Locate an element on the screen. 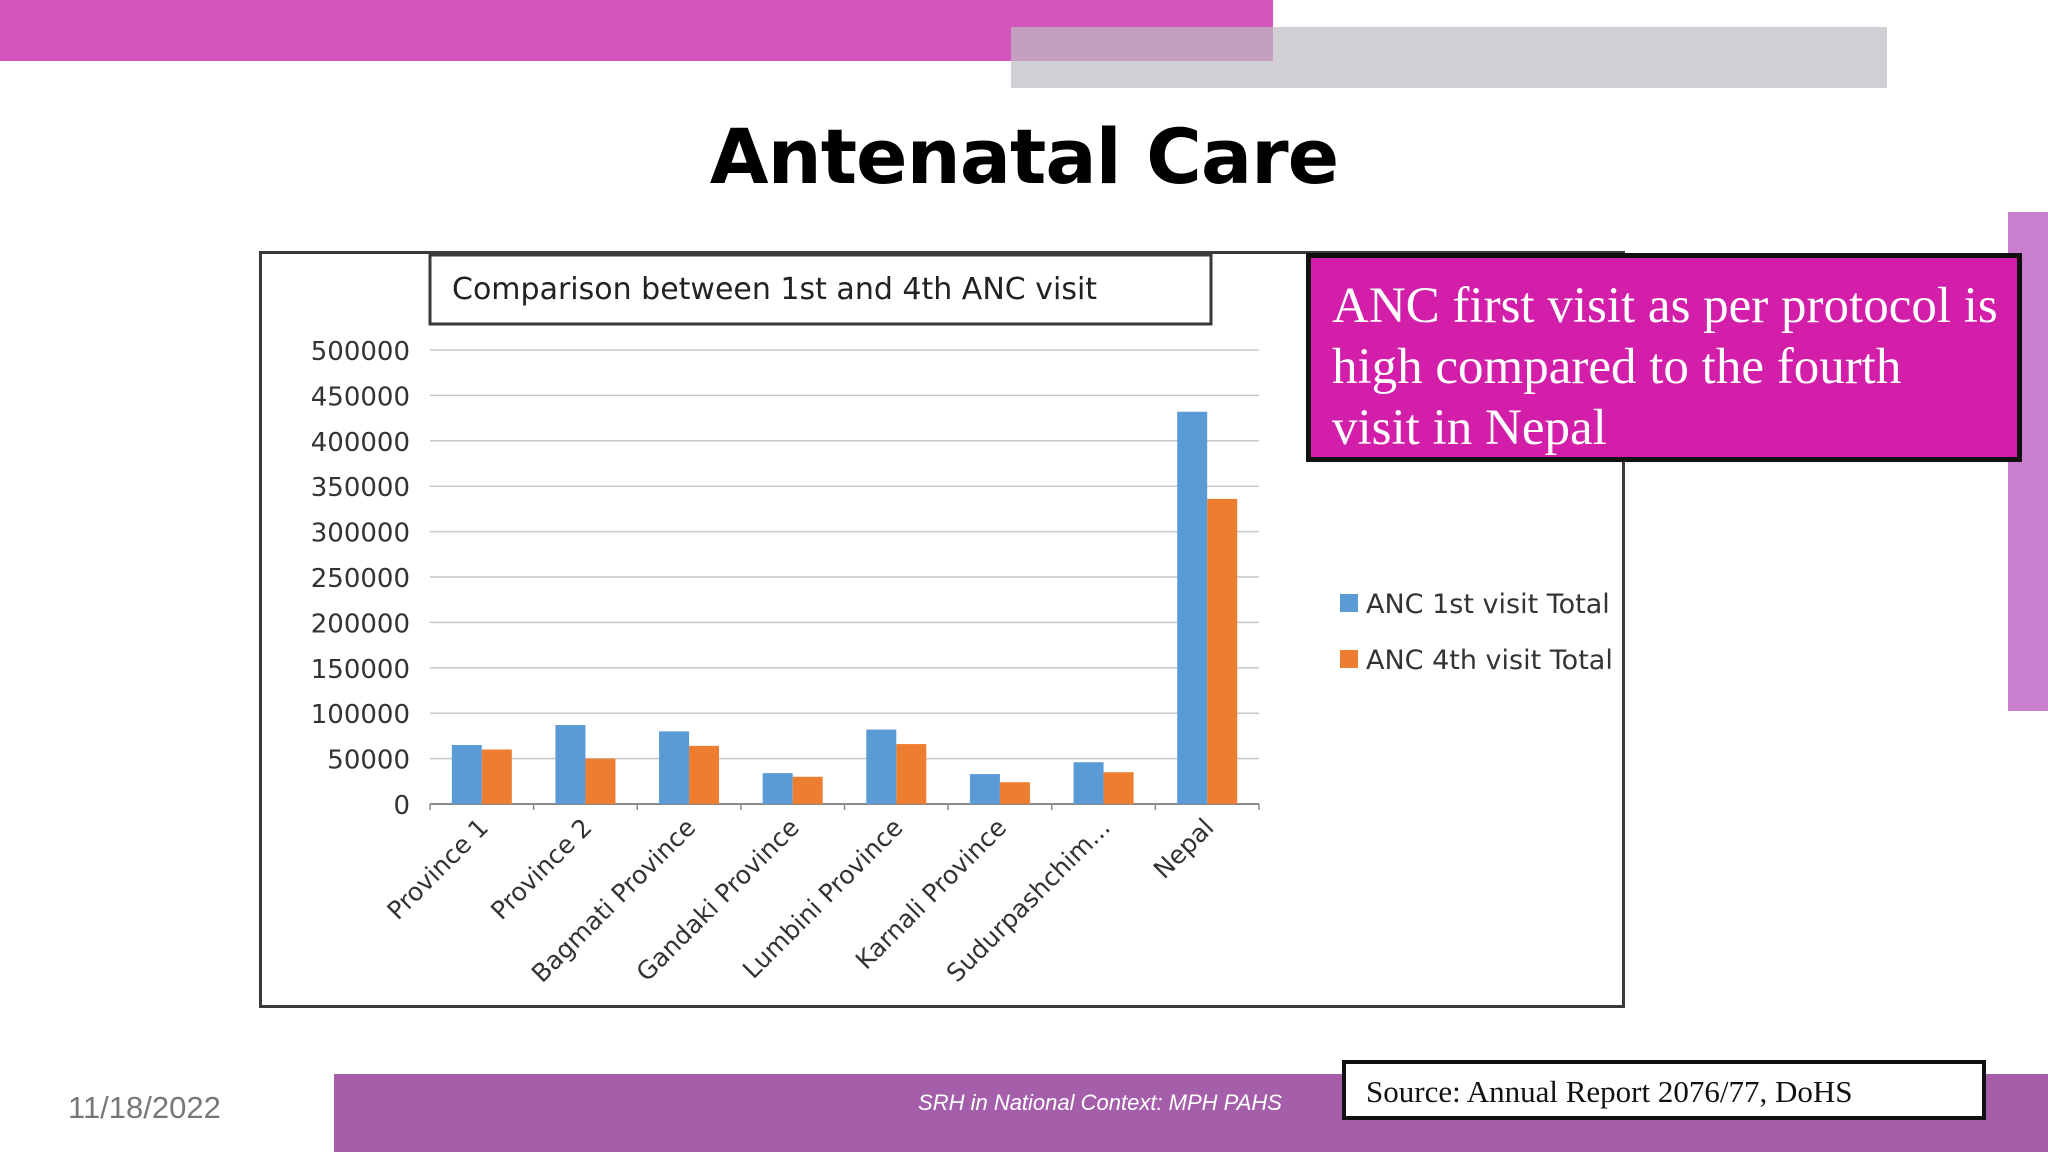  y-tick-label: 150000 is located at coordinates (360, 670).